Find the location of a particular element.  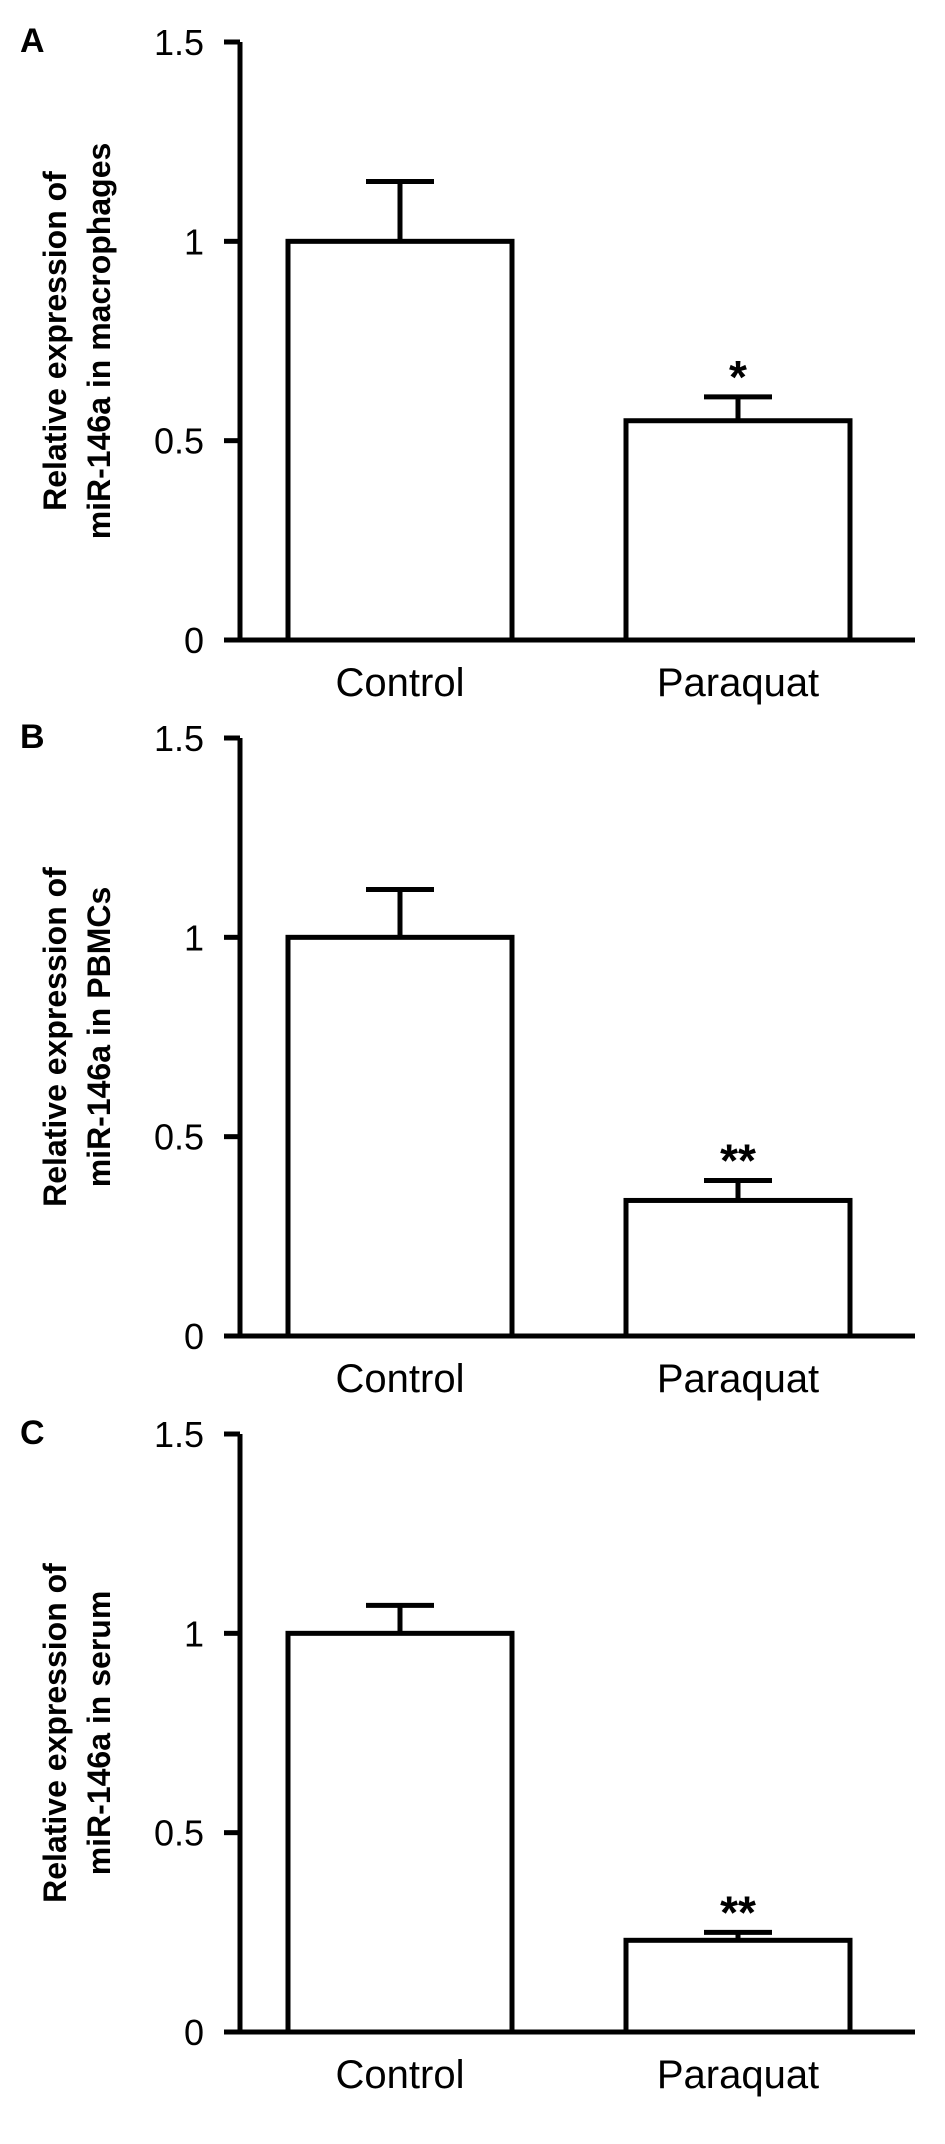

panel-letter: B is located at coordinates (32, 737).